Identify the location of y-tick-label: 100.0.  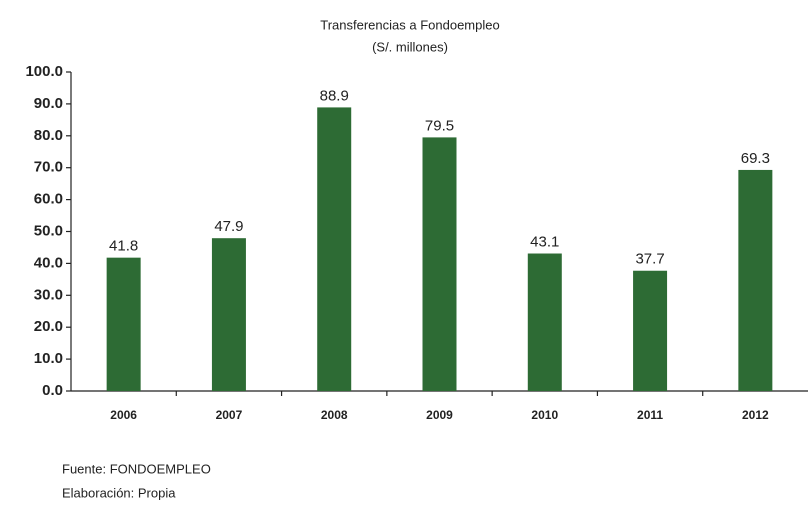
(44, 71).